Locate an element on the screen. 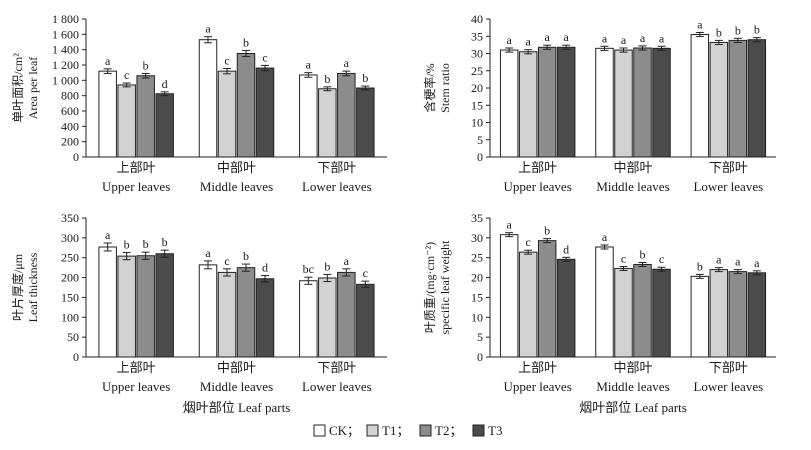  legend-swatch-T1 is located at coordinates (372, 430).